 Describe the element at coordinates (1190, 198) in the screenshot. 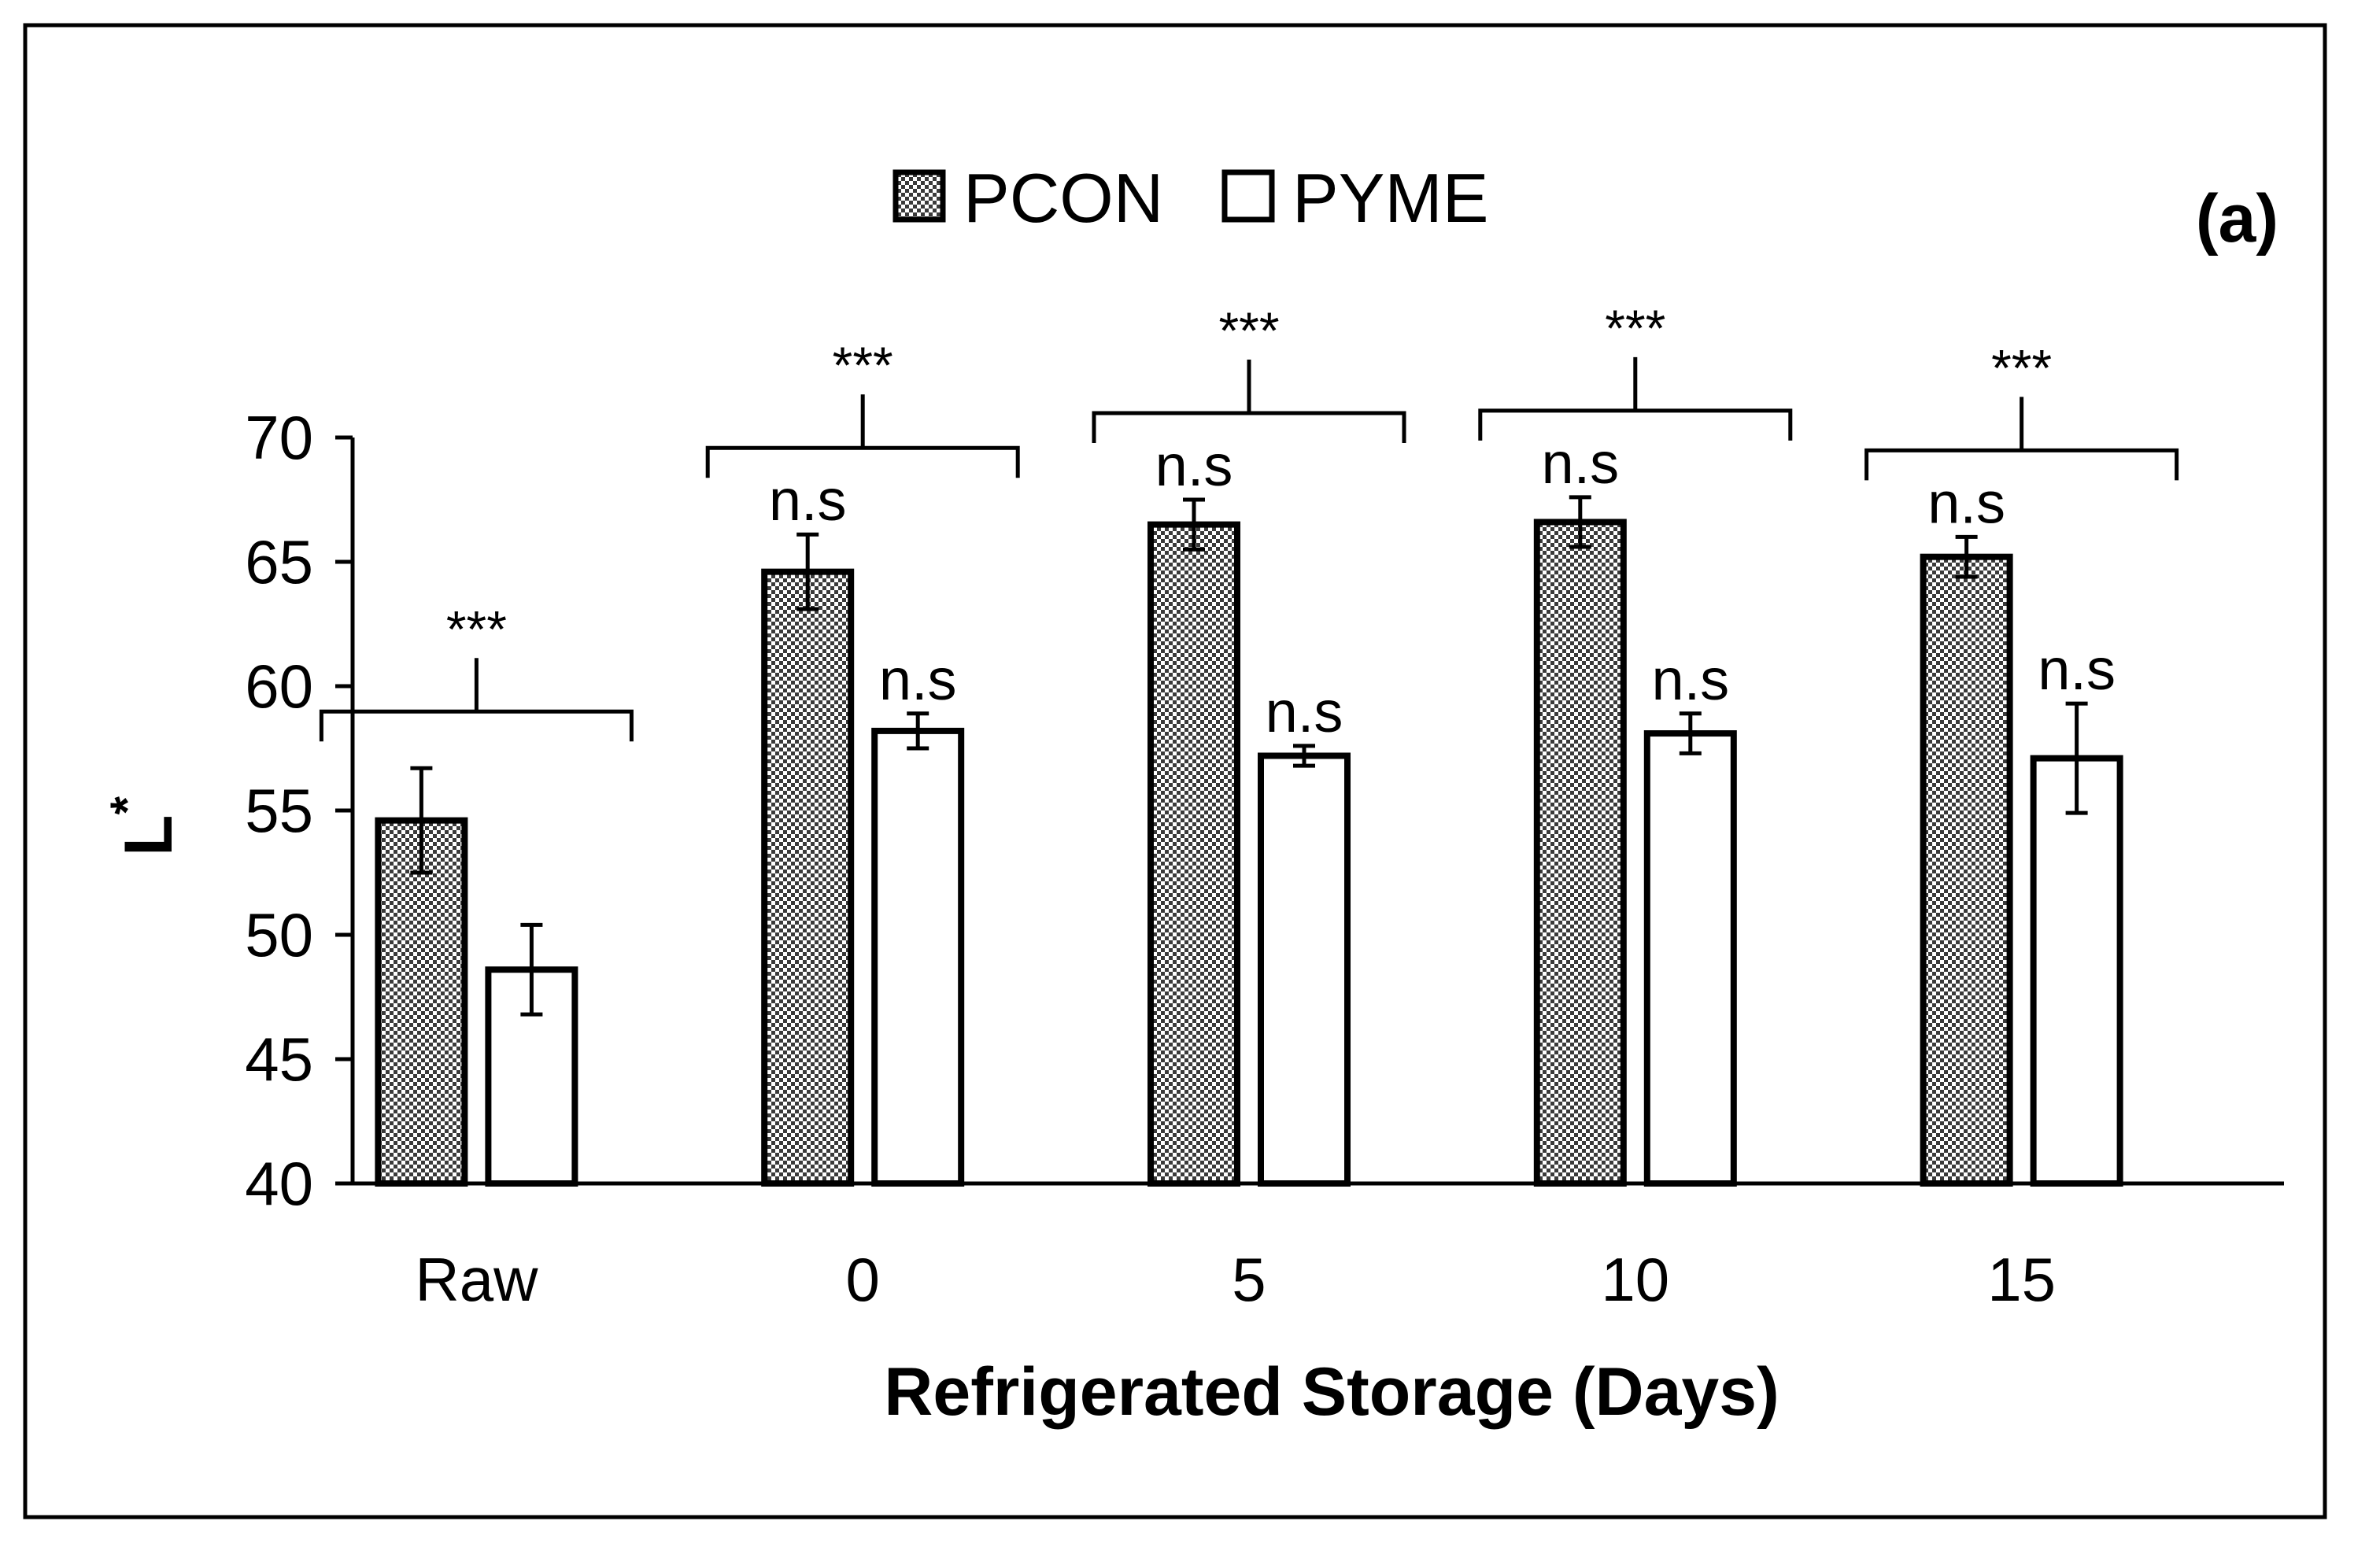

I see `legend: PCON PYME` at that location.